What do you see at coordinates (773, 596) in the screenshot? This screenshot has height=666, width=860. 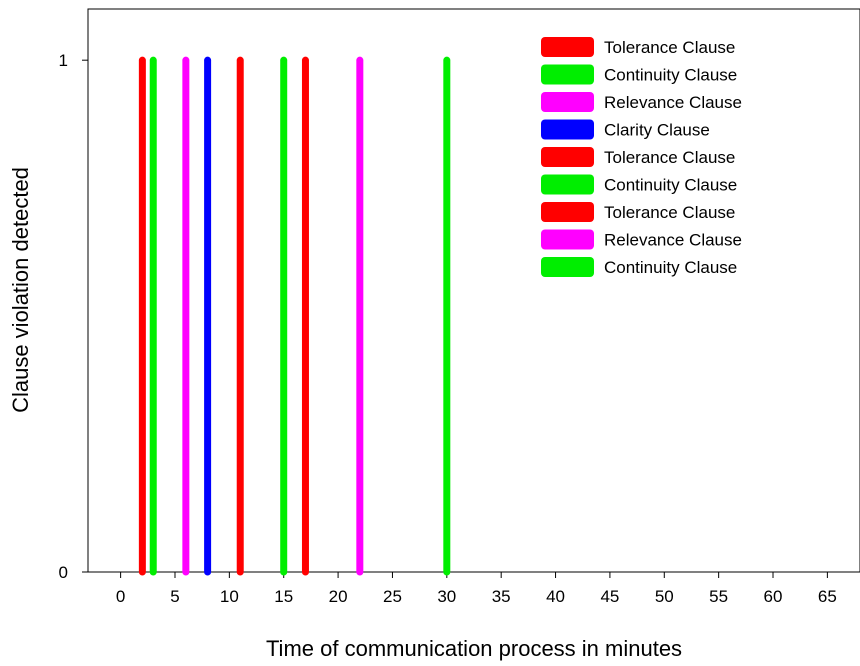 I see `x-tick-label: 60` at bounding box center [773, 596].